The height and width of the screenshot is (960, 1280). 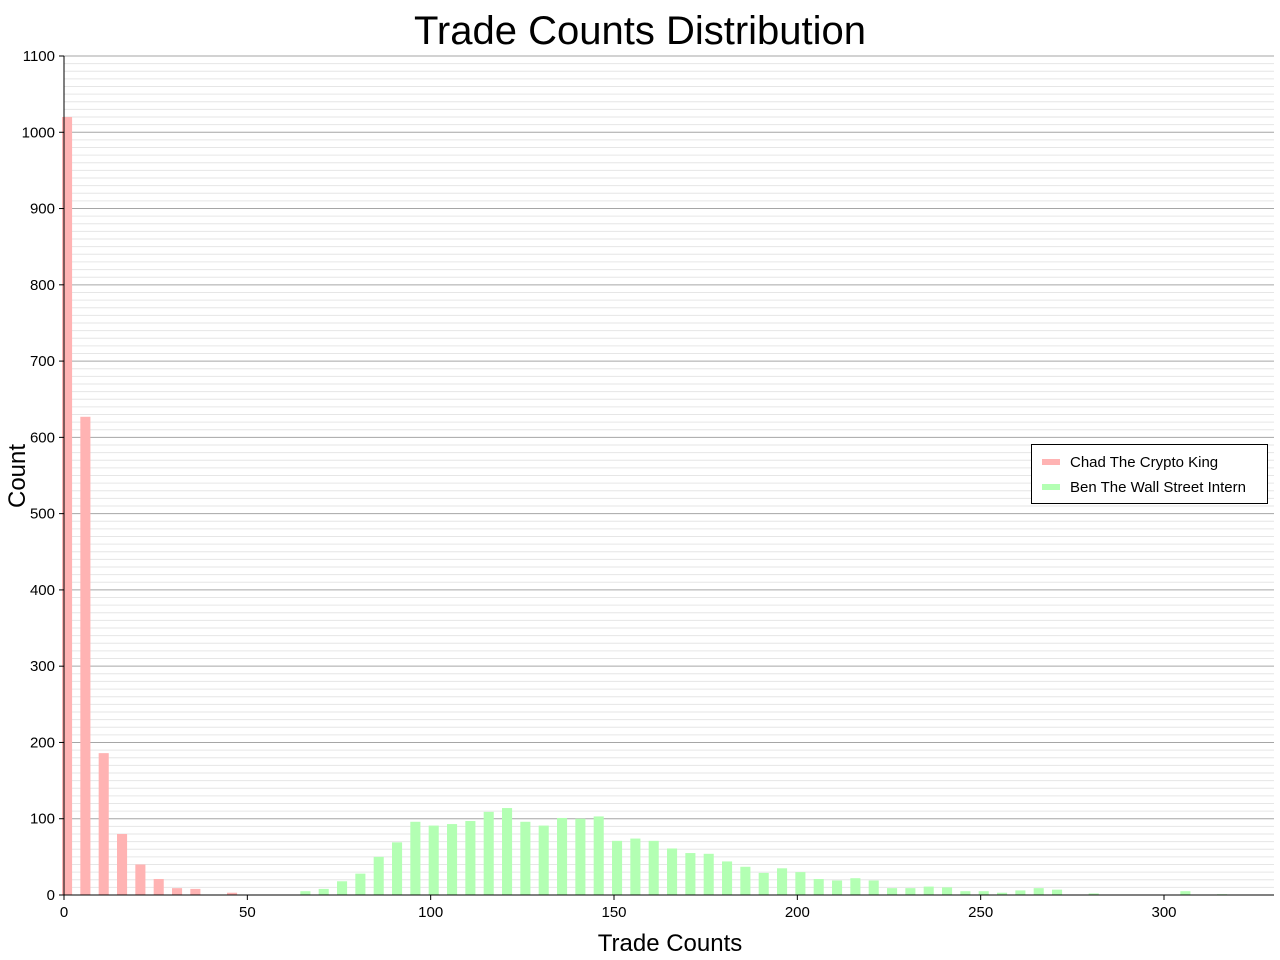 I want to click on x-tick-label: 250, so click(x=980, y=912).